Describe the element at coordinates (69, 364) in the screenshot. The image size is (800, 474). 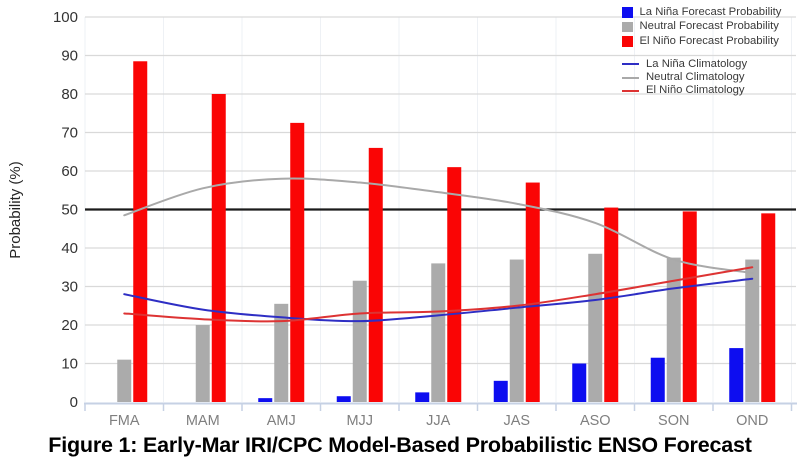
I see `y-tick-label-10: 10` at that location.